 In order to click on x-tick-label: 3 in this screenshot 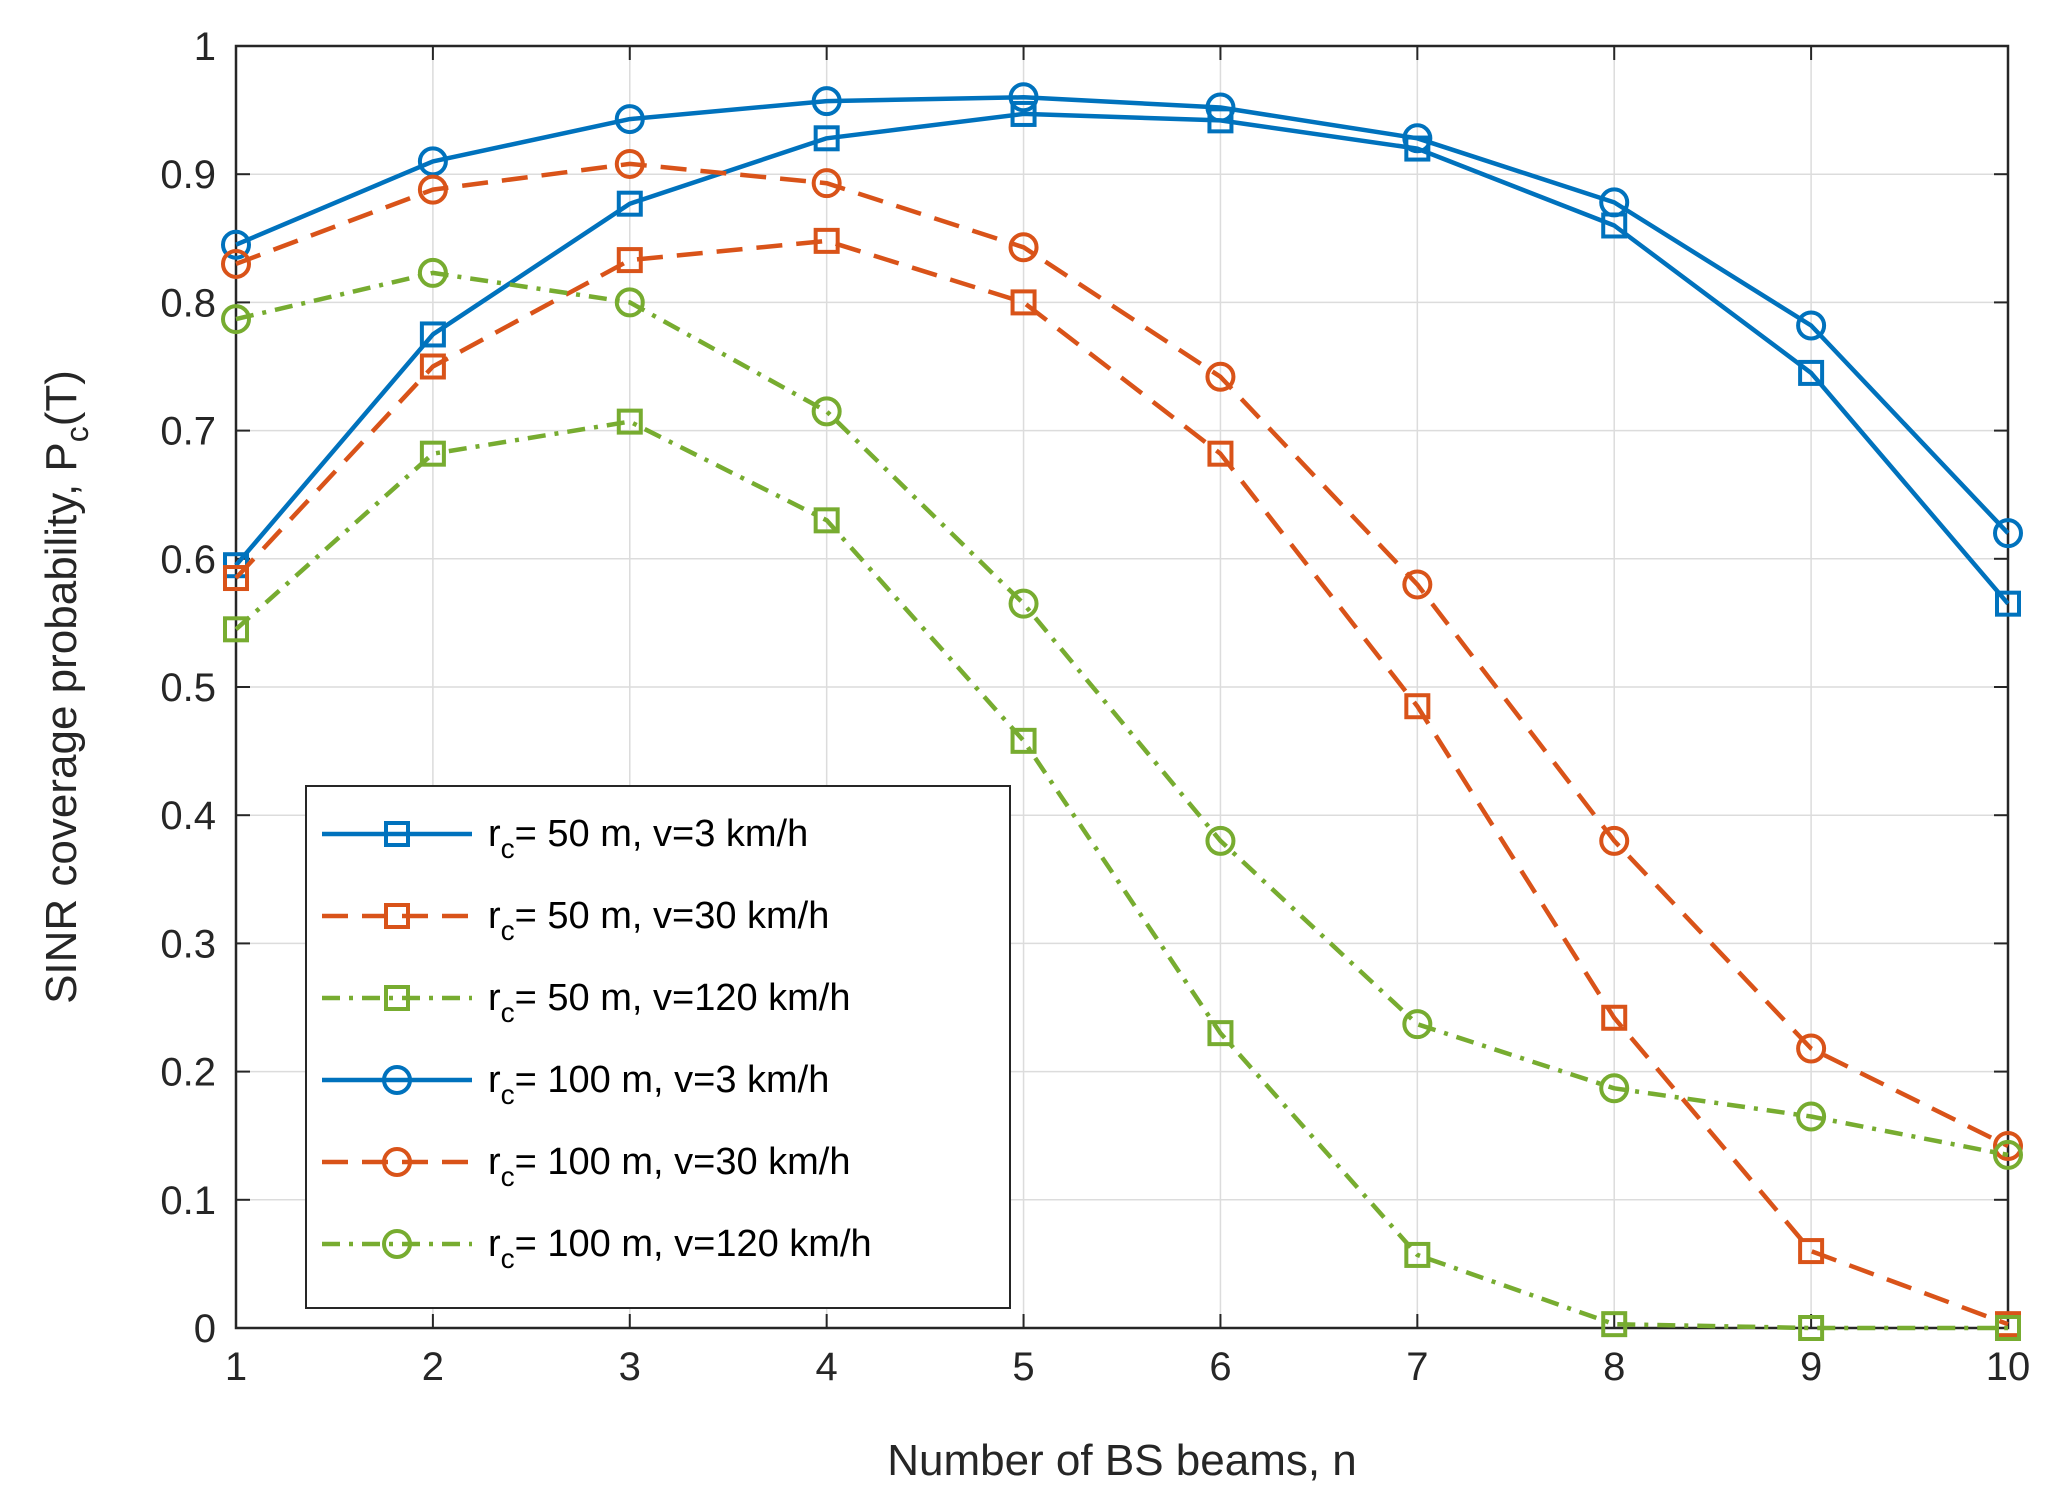, I will do `click(630, 1367)`.